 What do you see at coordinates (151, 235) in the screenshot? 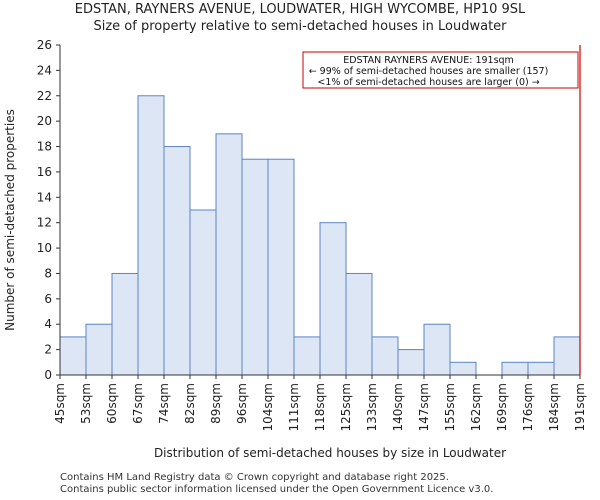
I see `bar-67sqm` at bounding box center [151, 235].